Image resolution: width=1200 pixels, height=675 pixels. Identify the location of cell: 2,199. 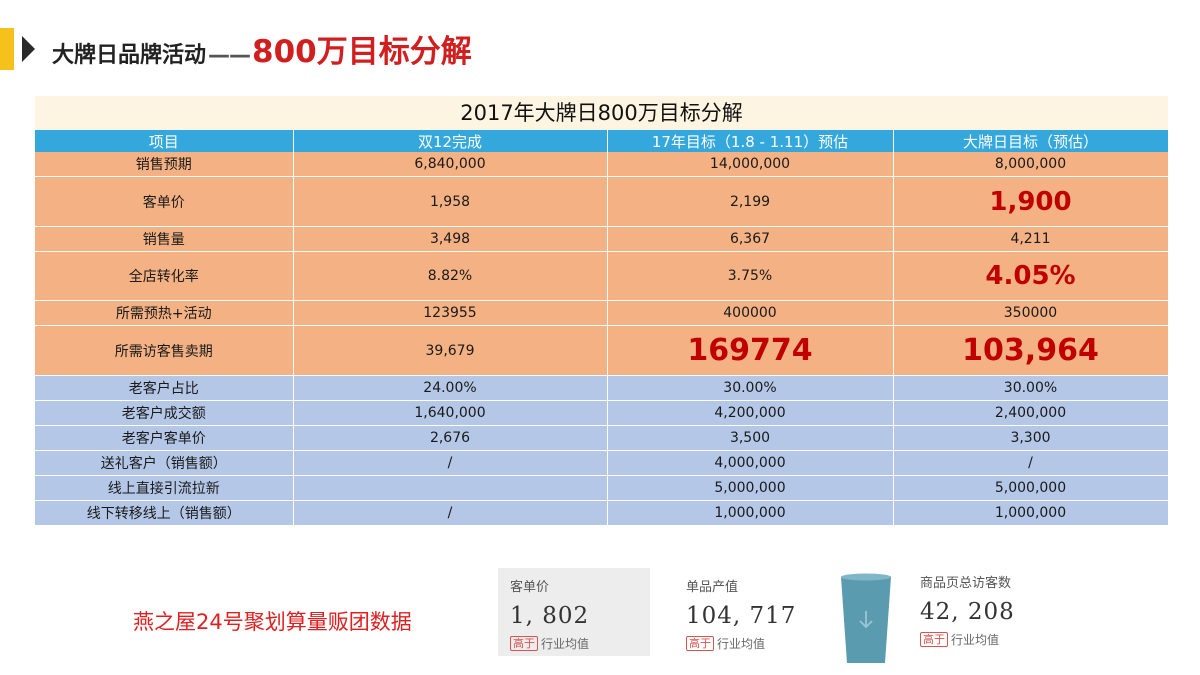
(750, 201).